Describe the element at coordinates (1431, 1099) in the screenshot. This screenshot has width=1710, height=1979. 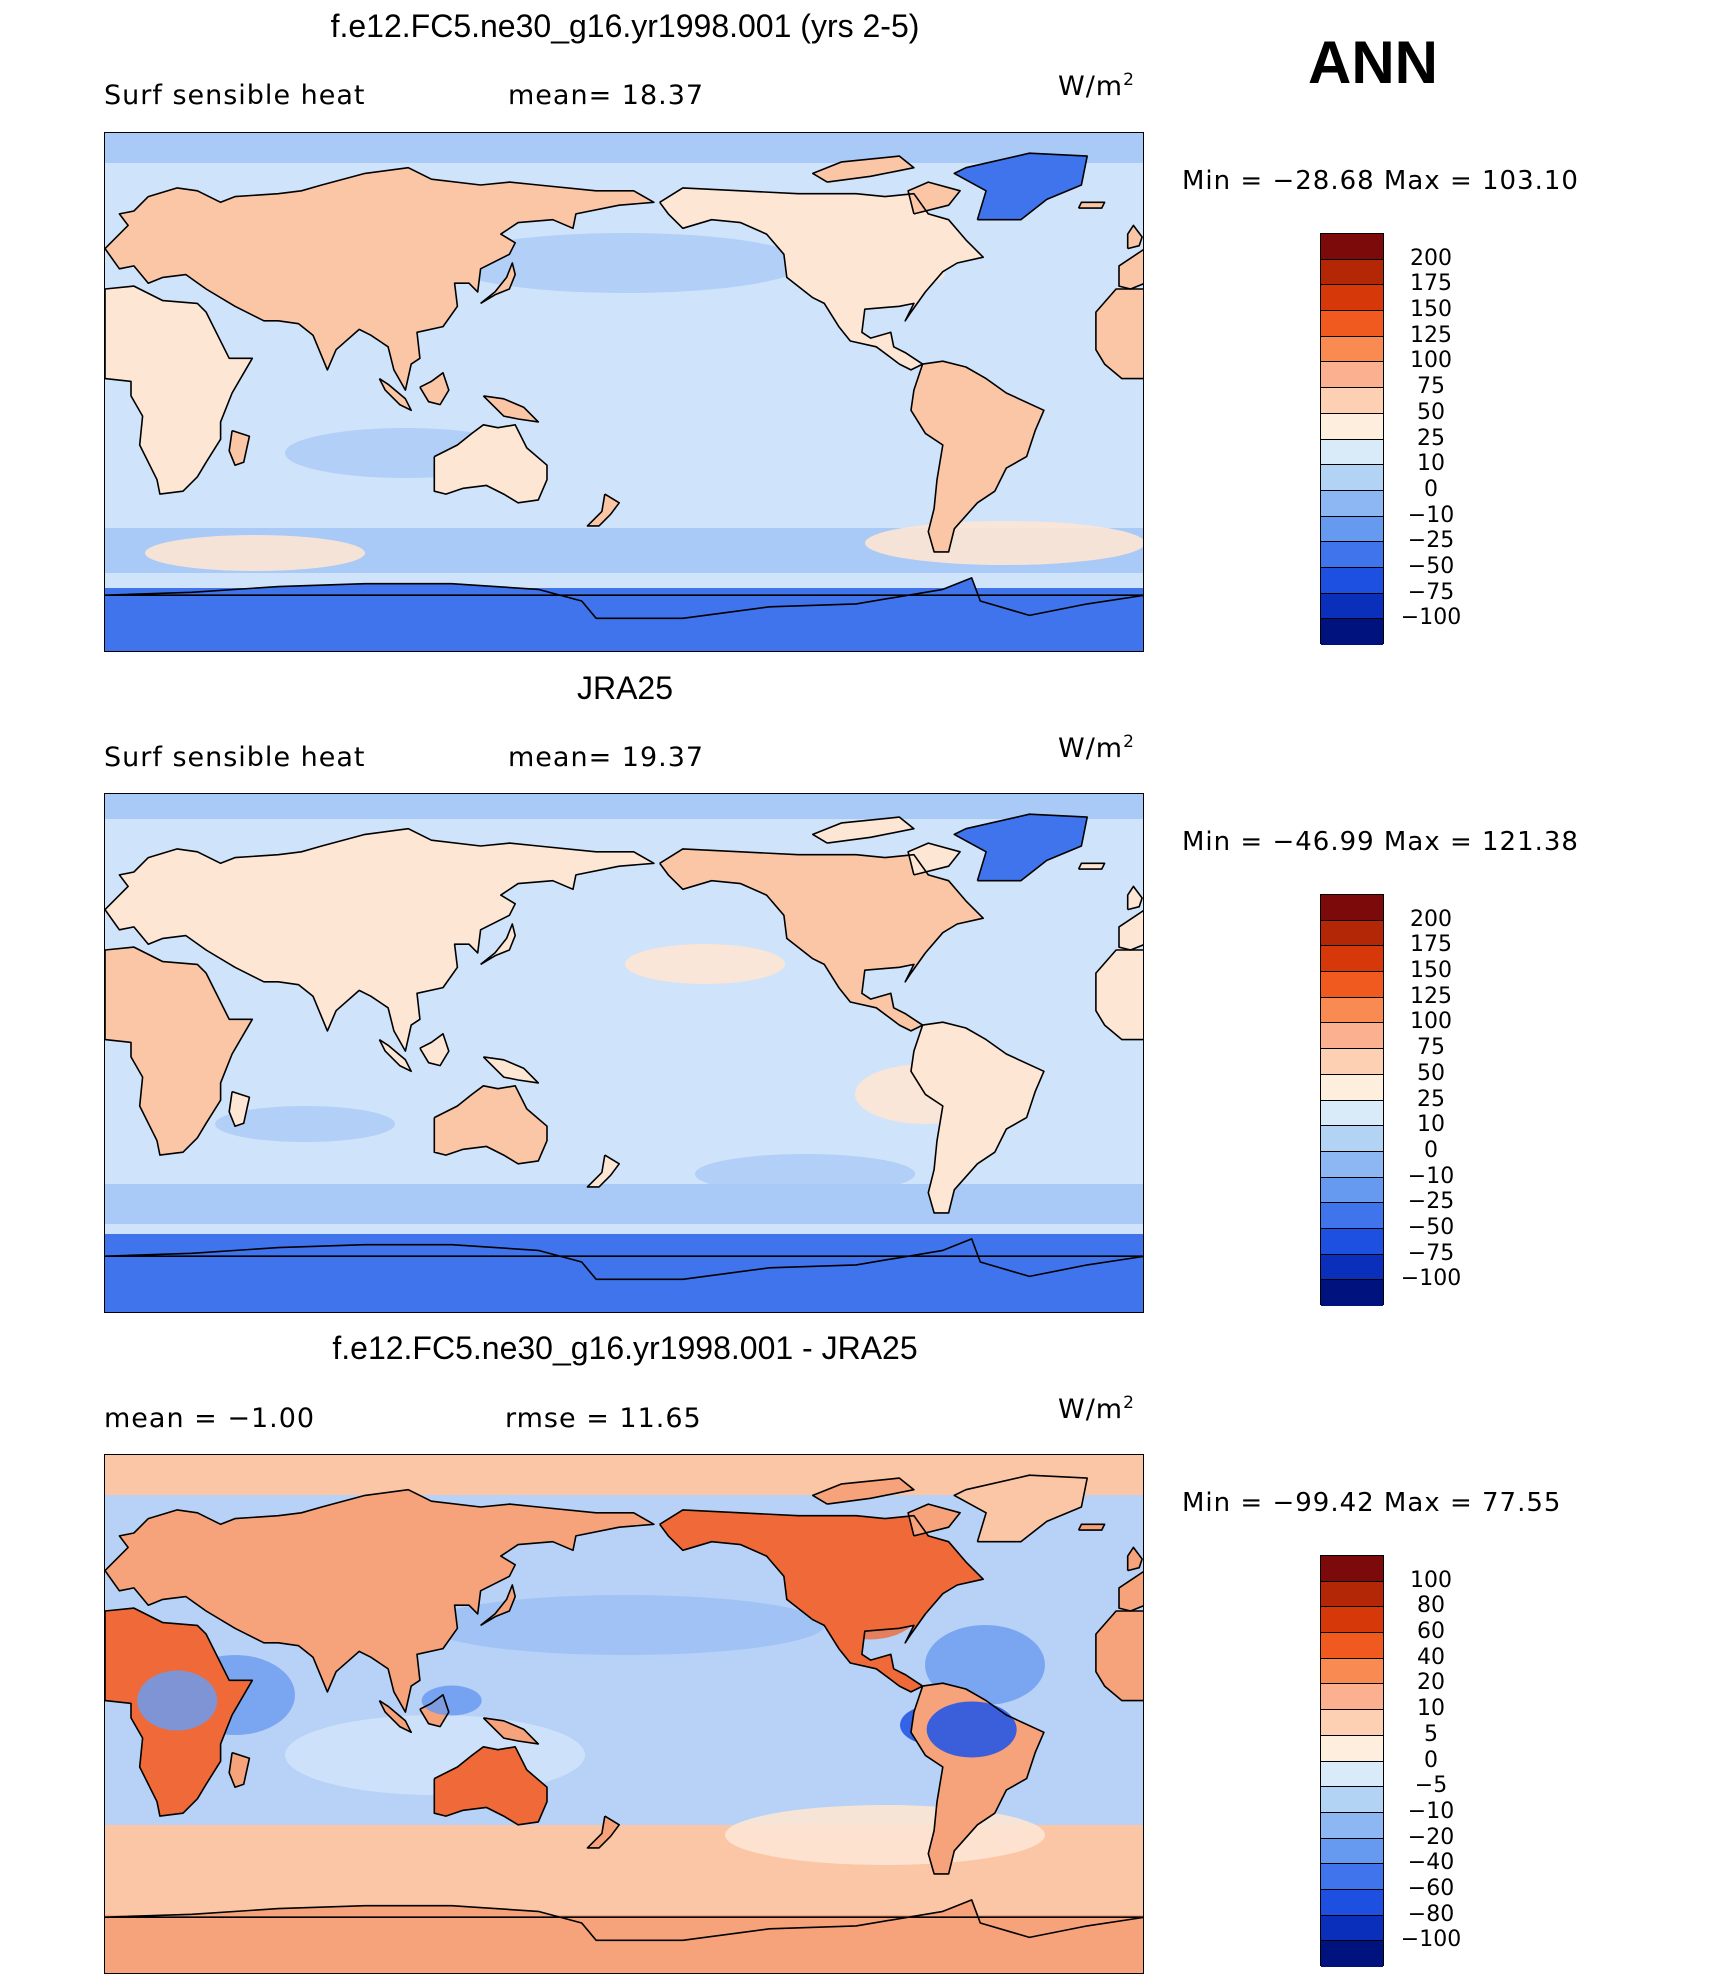
I see `colorbar-tick-label: 25` at that location.